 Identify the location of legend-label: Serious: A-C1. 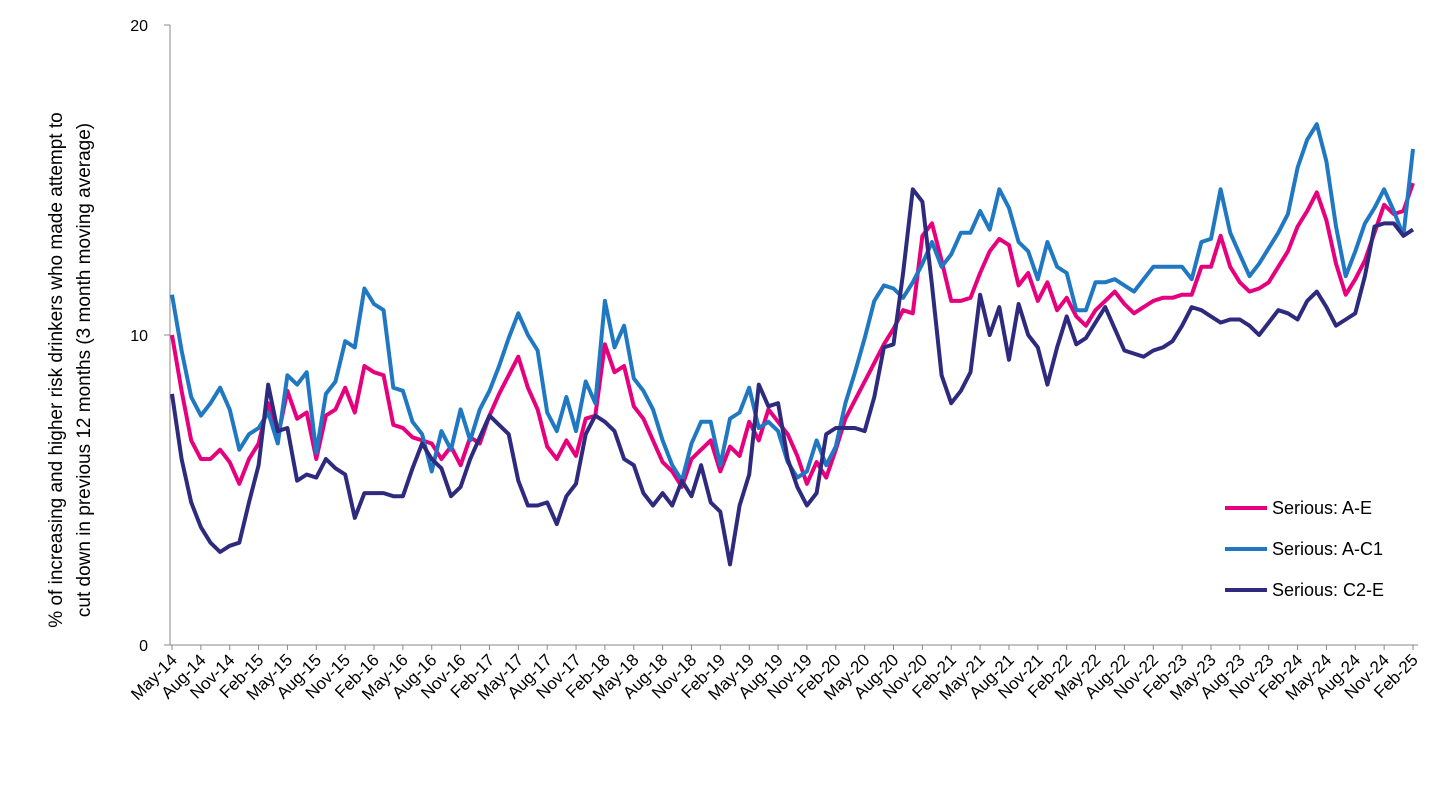
(1327, 549).